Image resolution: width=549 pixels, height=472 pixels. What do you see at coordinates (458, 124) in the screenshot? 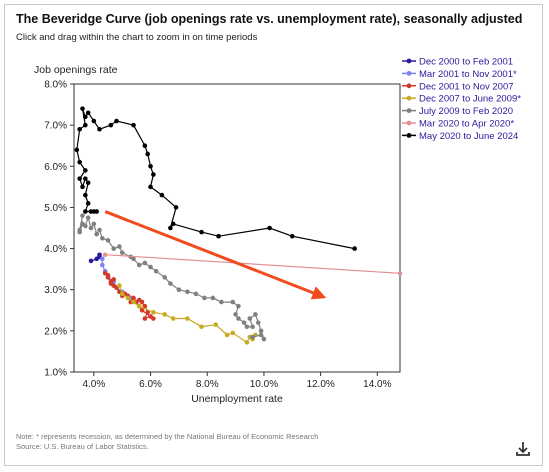
I see `legend-item: Mar 2020 to Apr 2020*` at bounding box center [458, 124].